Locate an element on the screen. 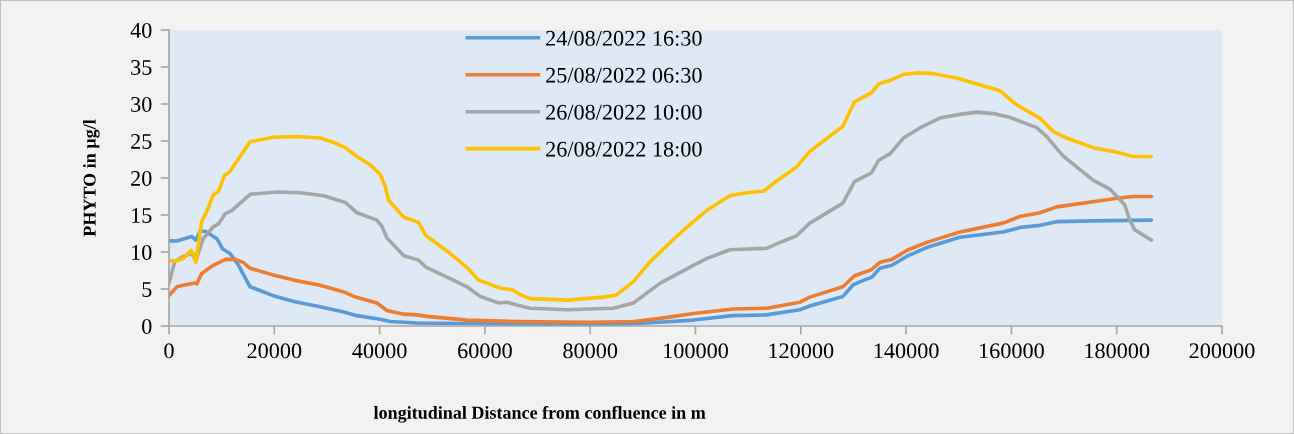 Image resolution: width=1294 pixels, height=434 pixels. x-tick-label: 120000 is located at coordinates (801, 351).